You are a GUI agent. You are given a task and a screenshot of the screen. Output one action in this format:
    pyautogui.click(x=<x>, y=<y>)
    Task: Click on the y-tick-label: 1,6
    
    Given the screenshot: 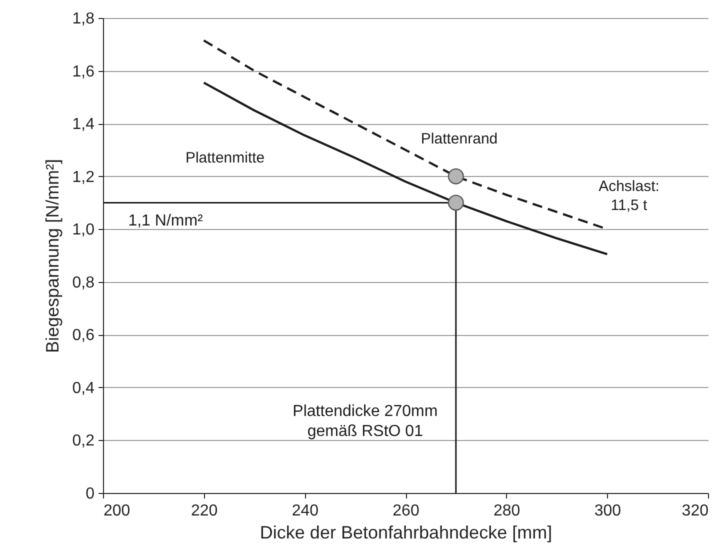 What is the action you would take?
    pyautogui.click(x=83, y=71)
    